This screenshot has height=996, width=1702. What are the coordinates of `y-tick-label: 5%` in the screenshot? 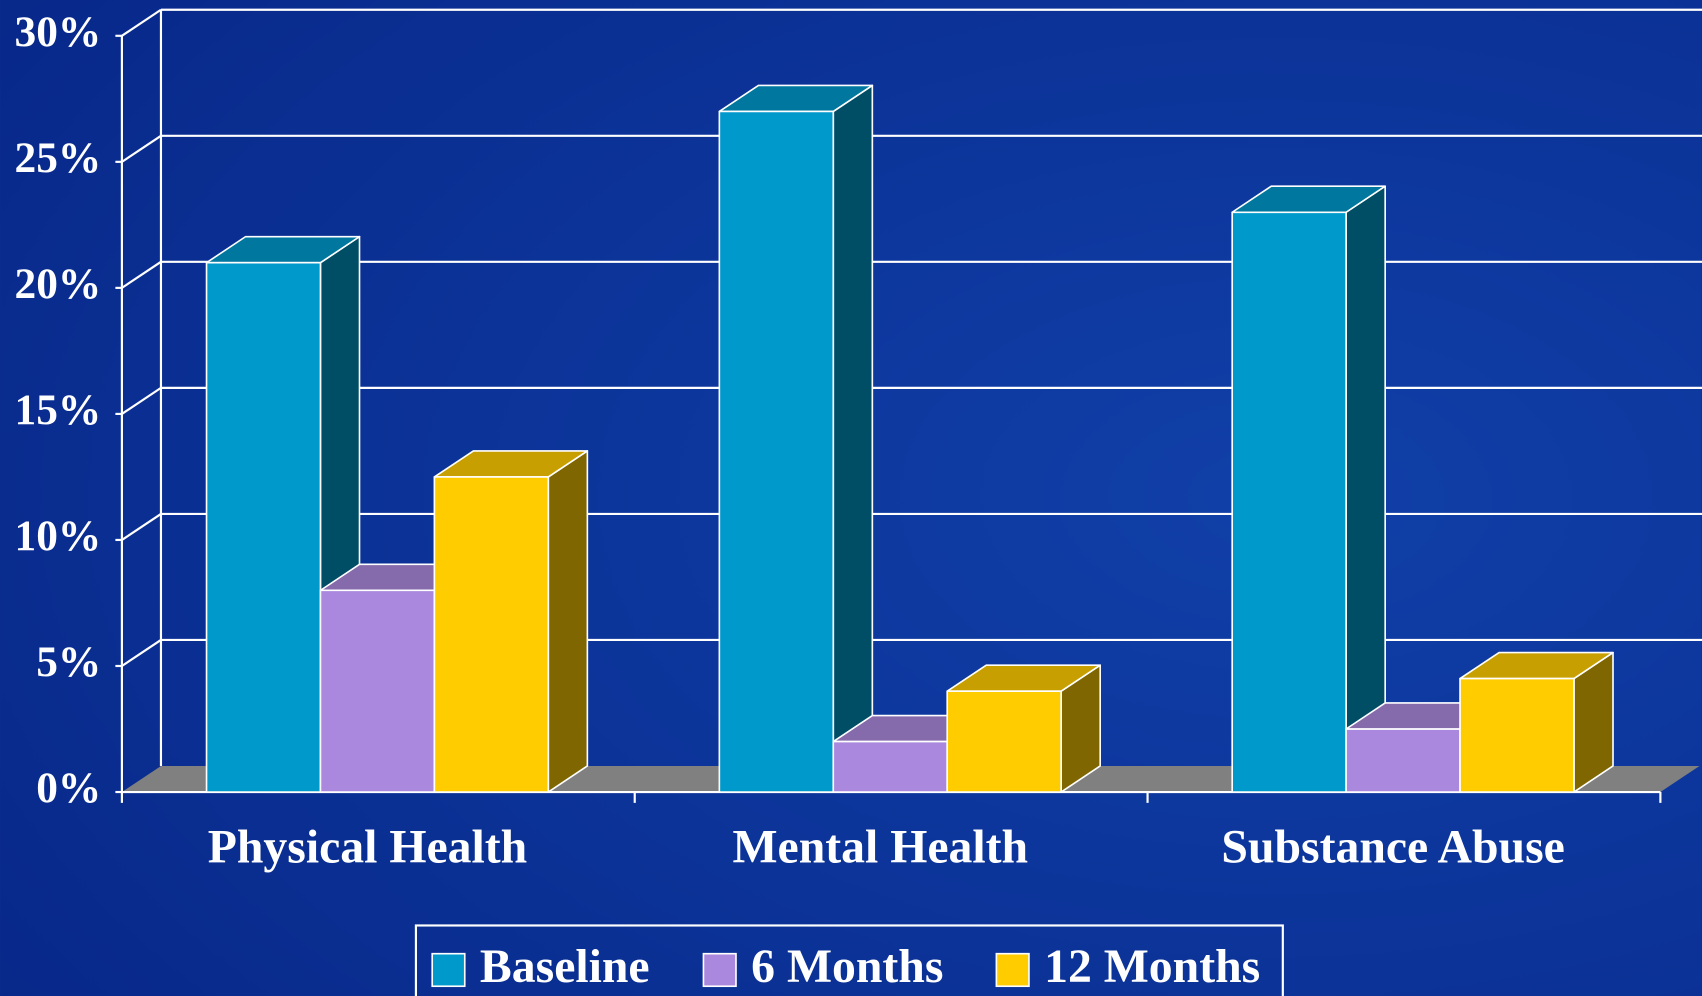 It's located at (68, 662).